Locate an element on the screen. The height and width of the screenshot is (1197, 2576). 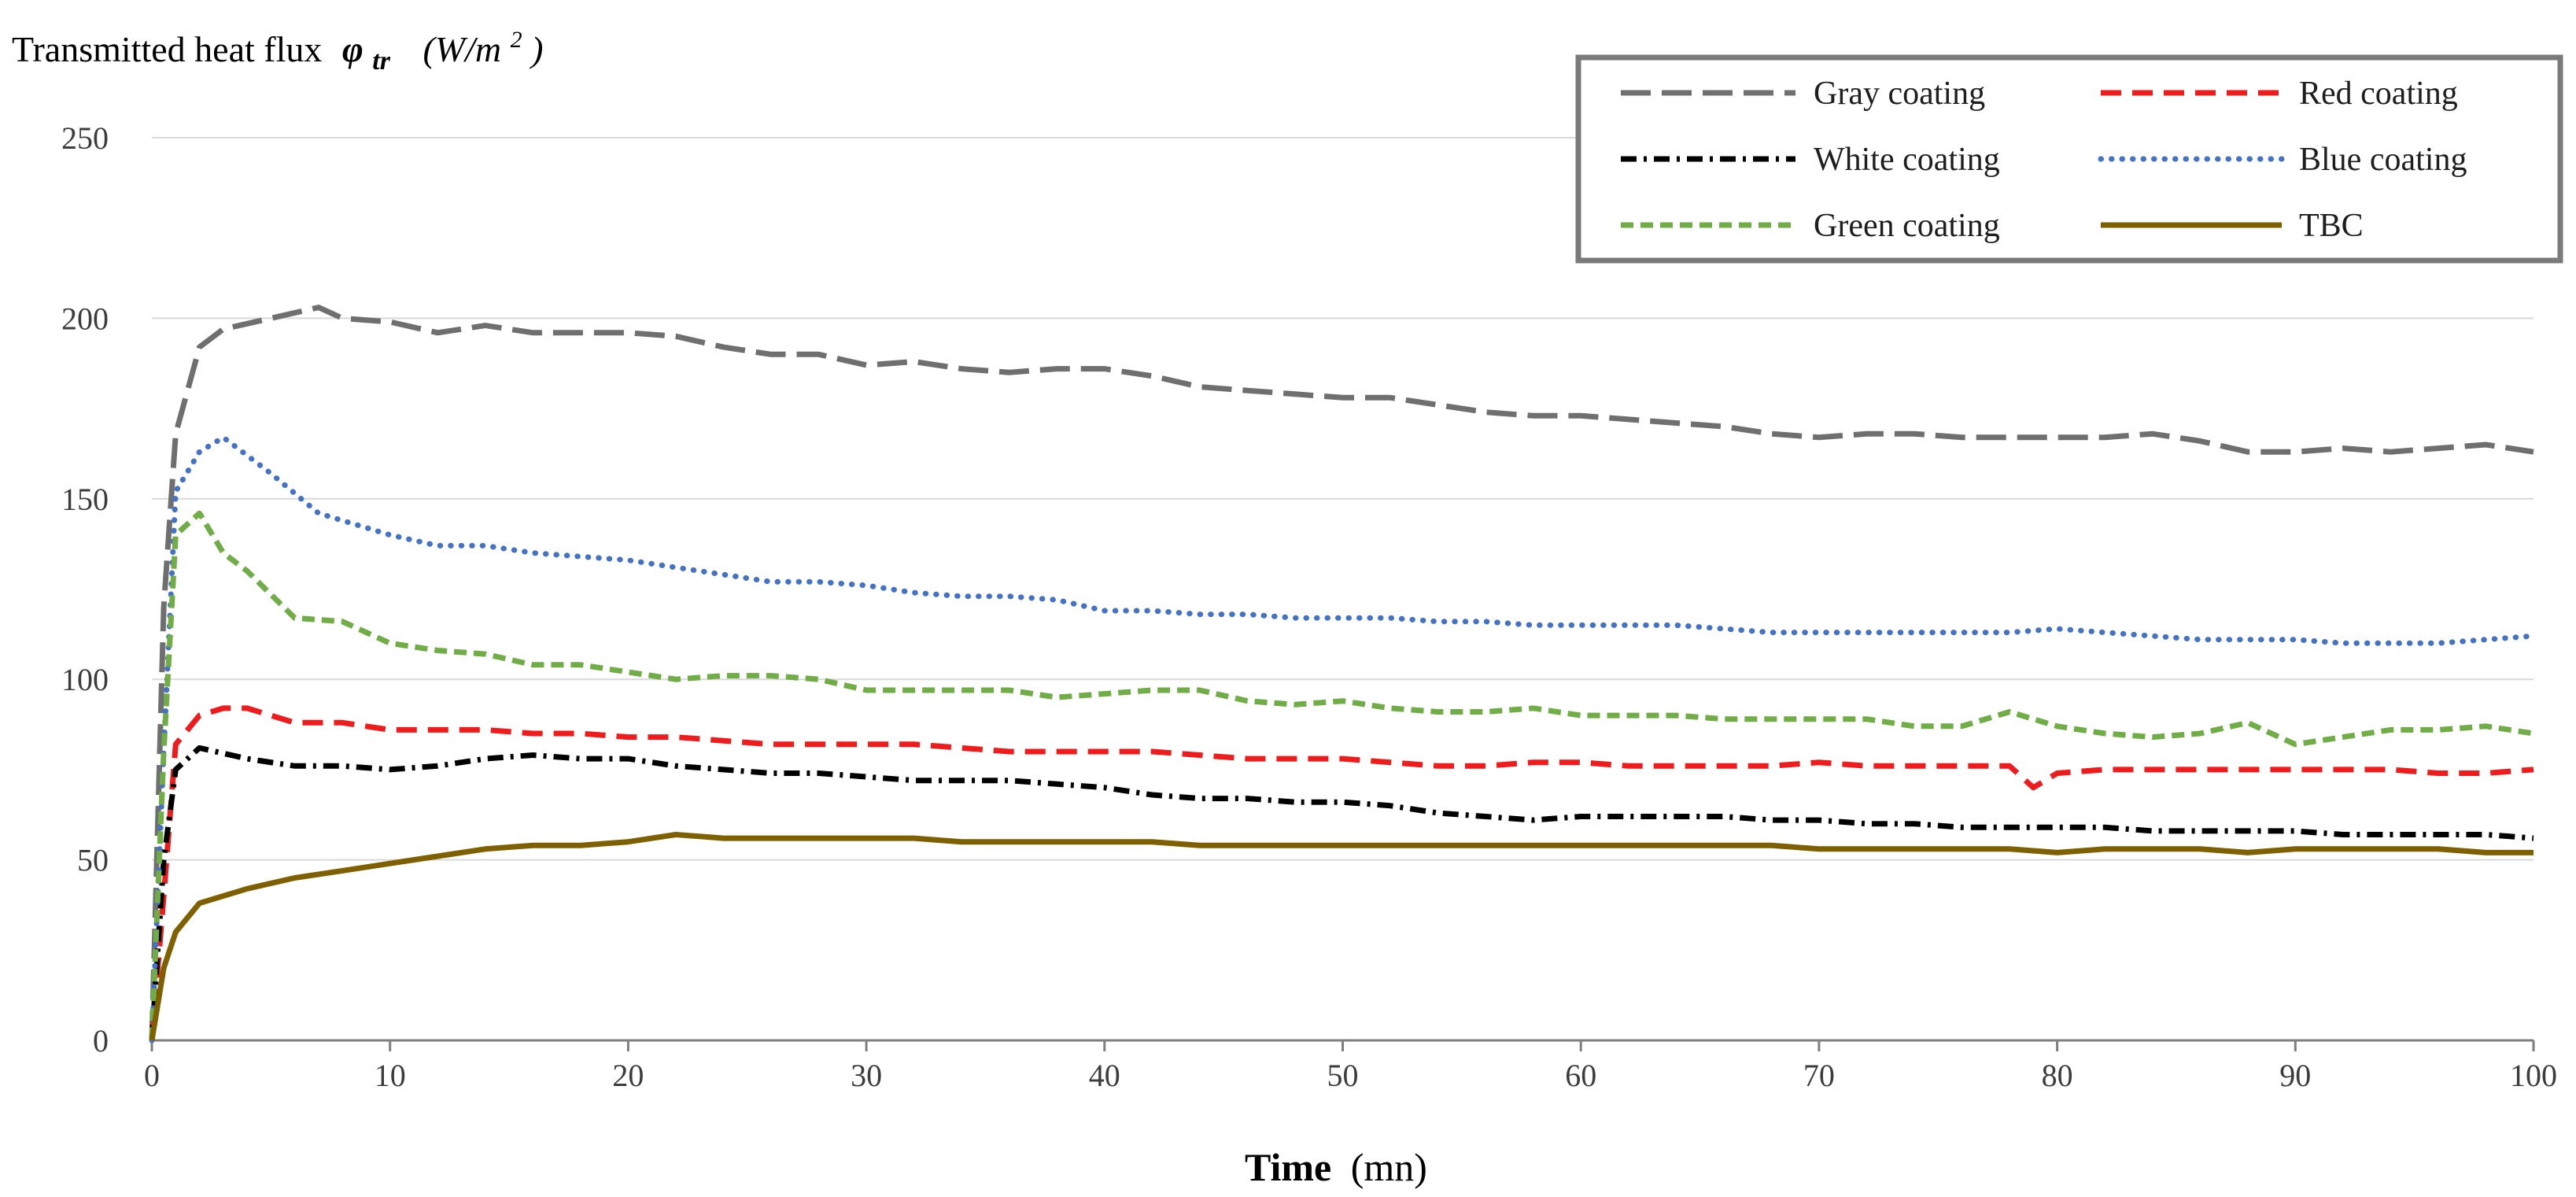
x-tick-label-70: 70 is located at coordinates (1819, 1075).